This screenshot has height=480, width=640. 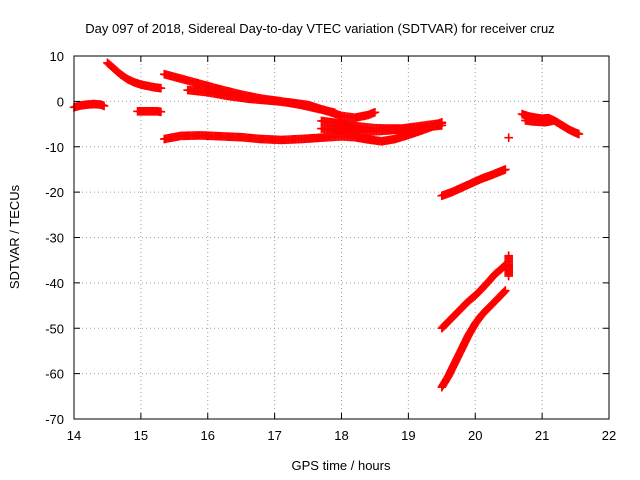 I want to click on y-tick-label: -30, so click(x=54, y=238).